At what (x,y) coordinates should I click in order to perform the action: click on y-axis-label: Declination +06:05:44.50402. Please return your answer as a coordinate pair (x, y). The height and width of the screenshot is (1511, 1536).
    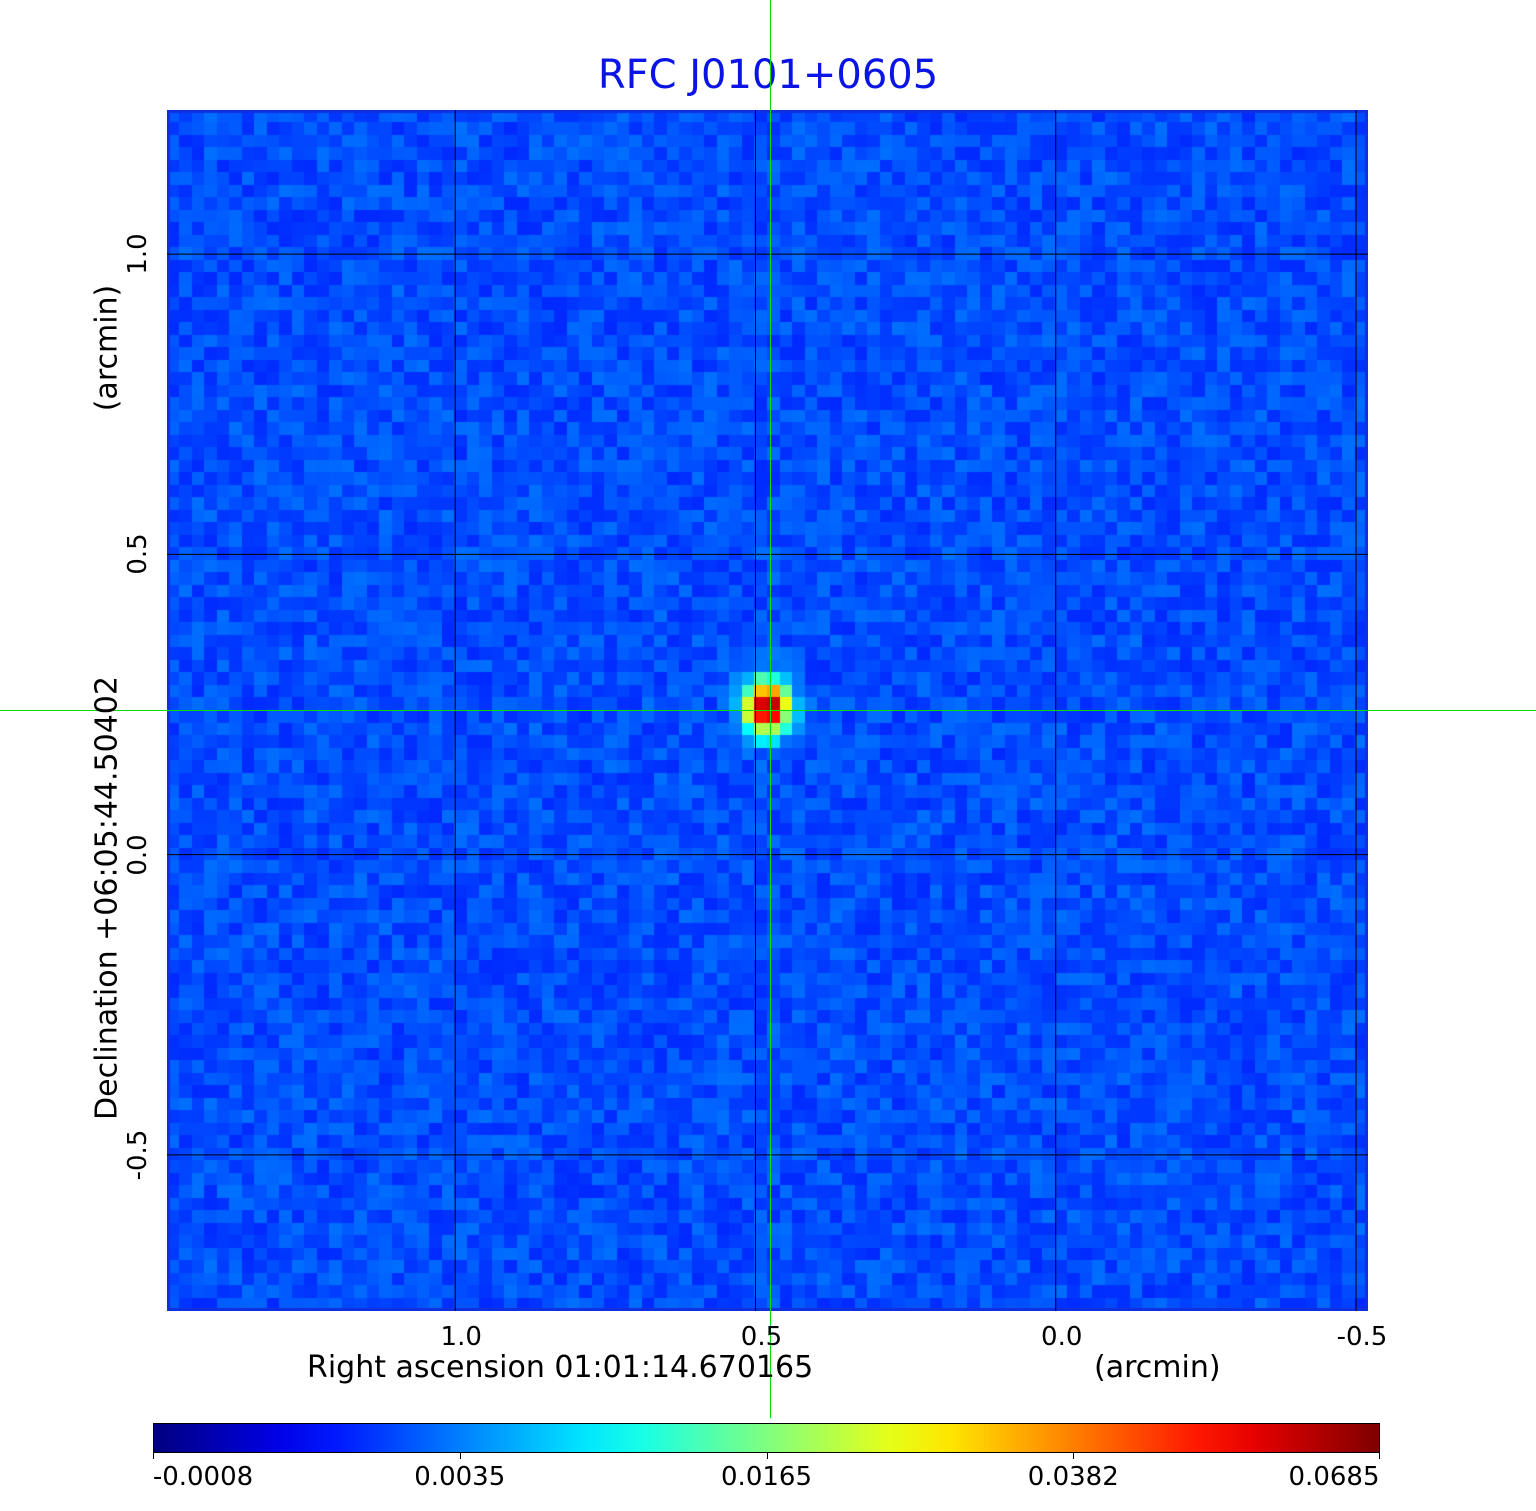
    Looking at the image, I should click on (107, 898).